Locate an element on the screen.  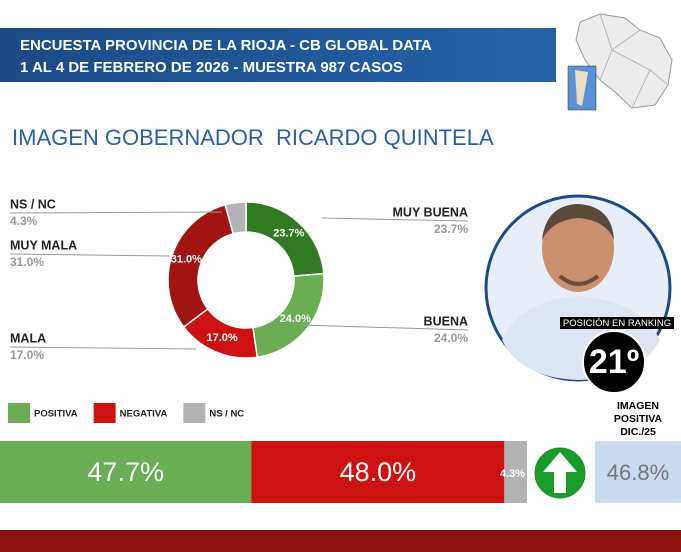
ranking-position: 21º is located at coordinates (614, 362).